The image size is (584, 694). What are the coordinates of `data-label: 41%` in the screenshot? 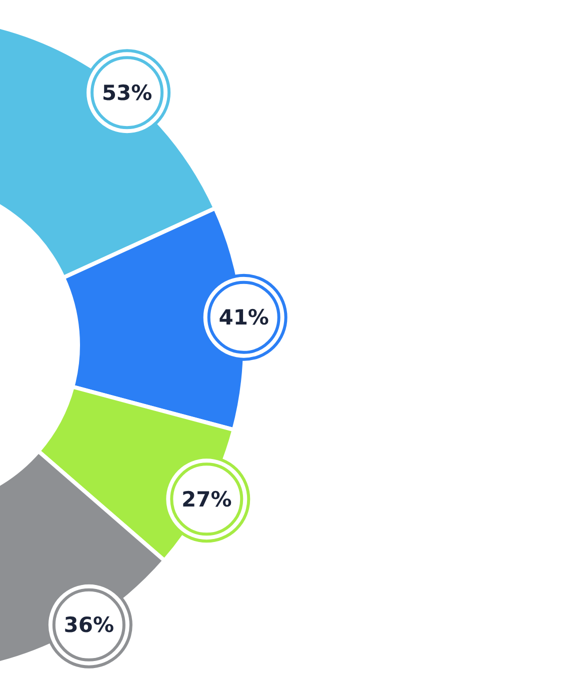 It's located at (243, 318).